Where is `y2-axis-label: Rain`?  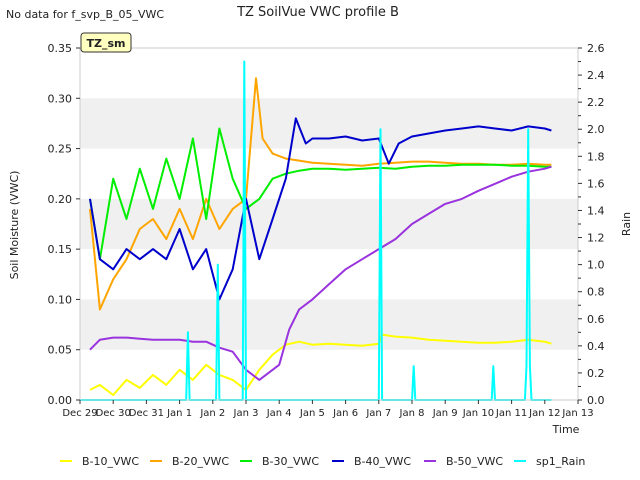 y2-axis-label: Rain is located at coordinates (626, 224).